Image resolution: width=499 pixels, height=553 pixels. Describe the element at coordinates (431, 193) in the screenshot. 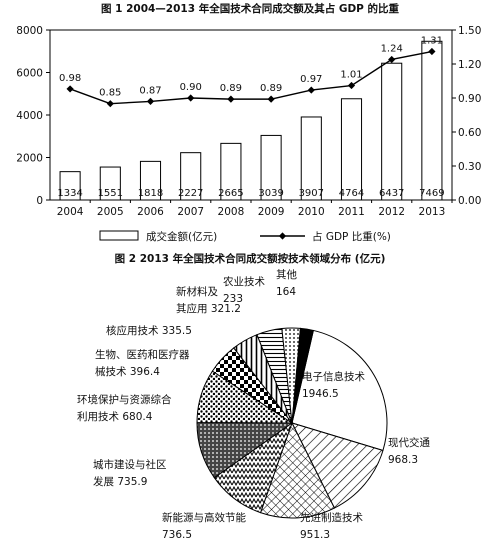

I see `bar-value-label: 7469` at that location.